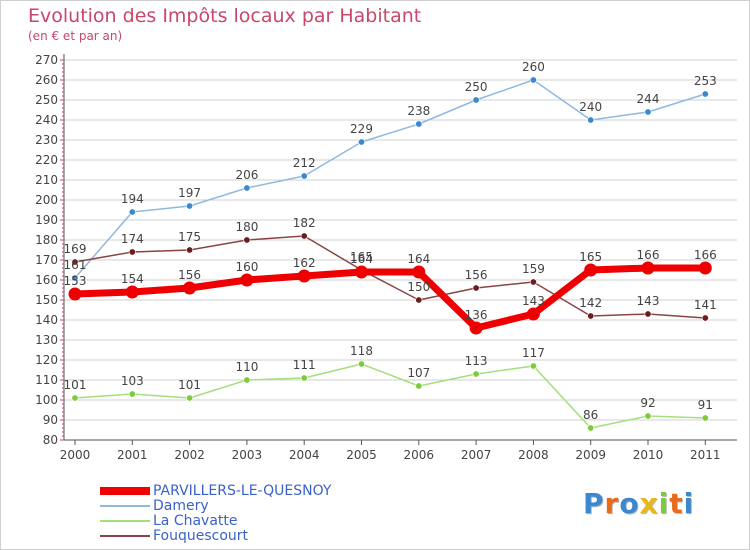 The height and width of the screenshot is (550, 750). What do you see at coordinates (304, 163) in the screenshot?
I see `data-label: 212` at bounding box center [304, 163].